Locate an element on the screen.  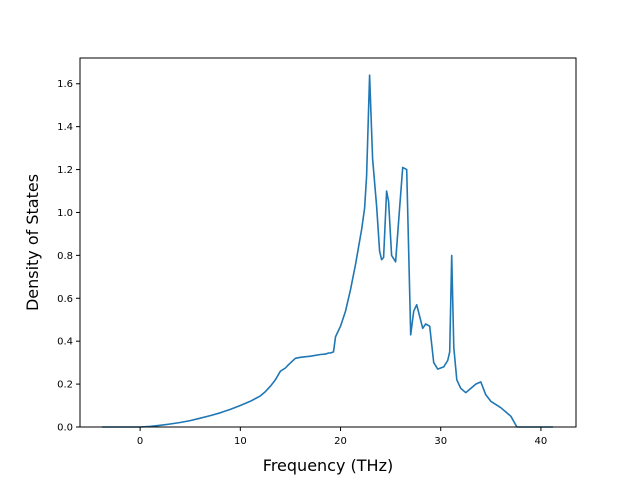
x-tick-label: 20 is located at coordinates (340, 441).